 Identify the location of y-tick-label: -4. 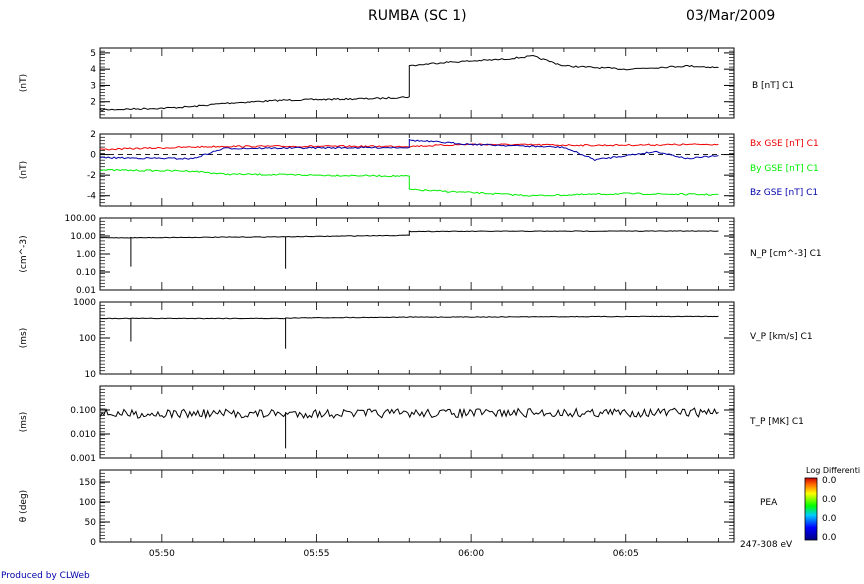
(91, 197).